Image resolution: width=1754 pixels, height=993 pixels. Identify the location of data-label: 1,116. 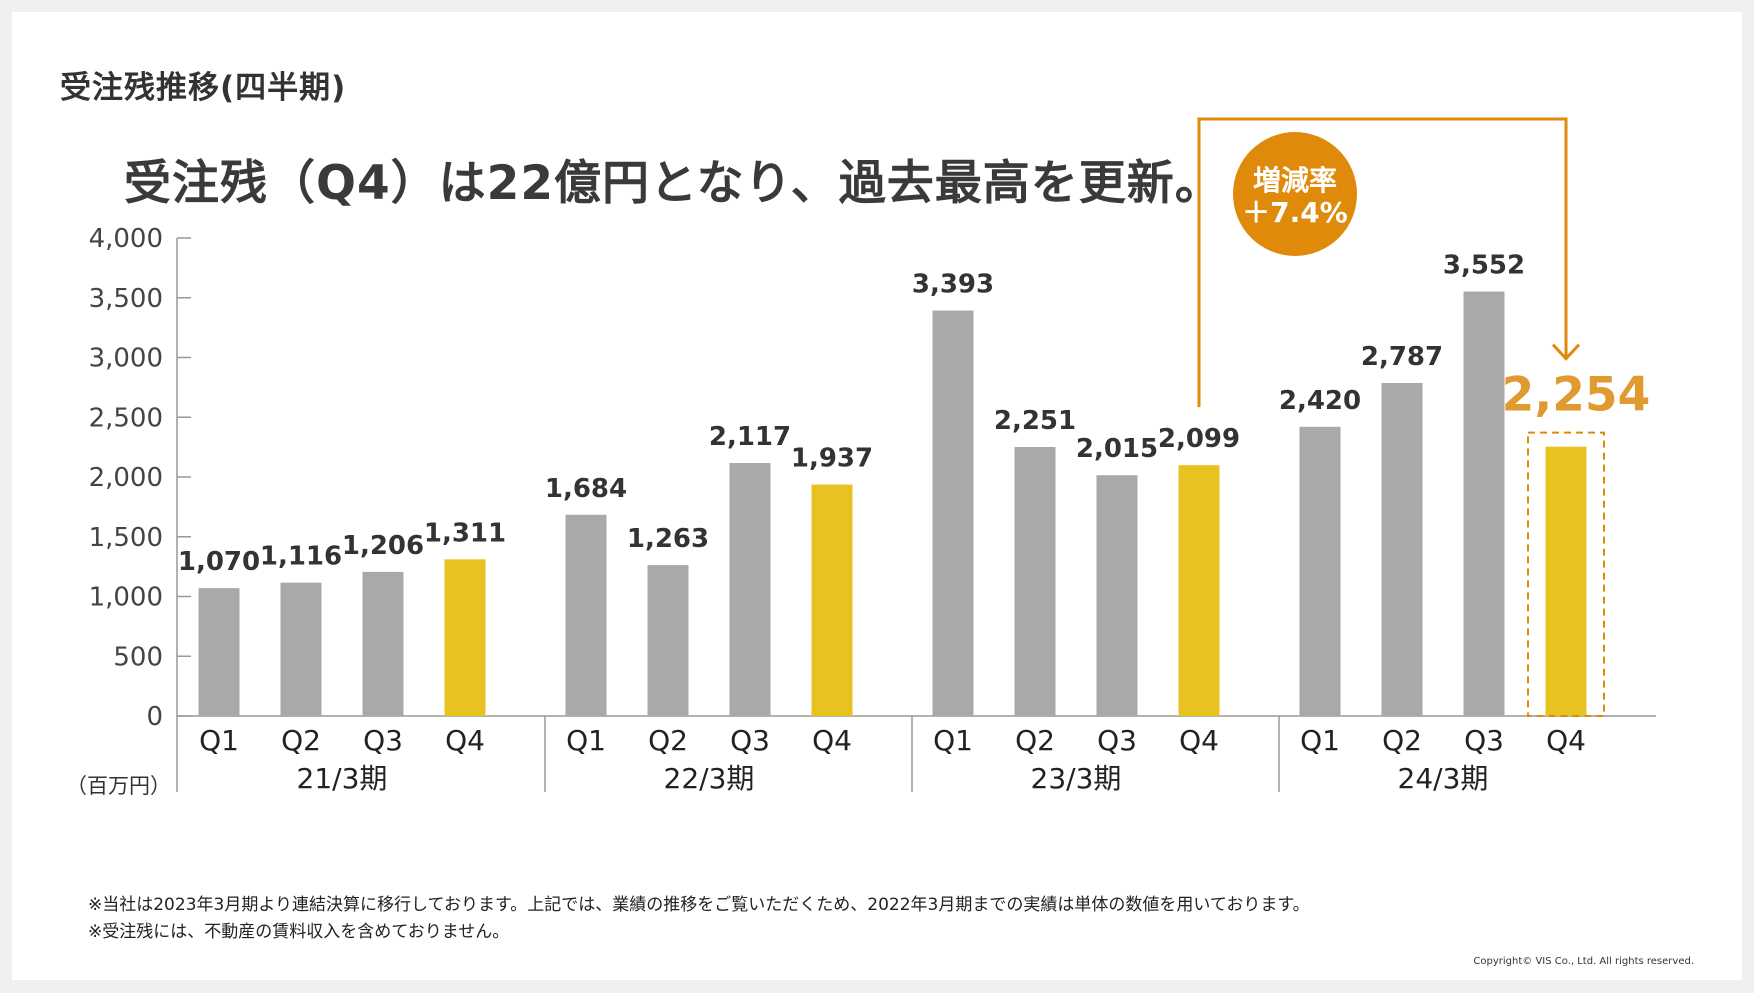
(301, 557).